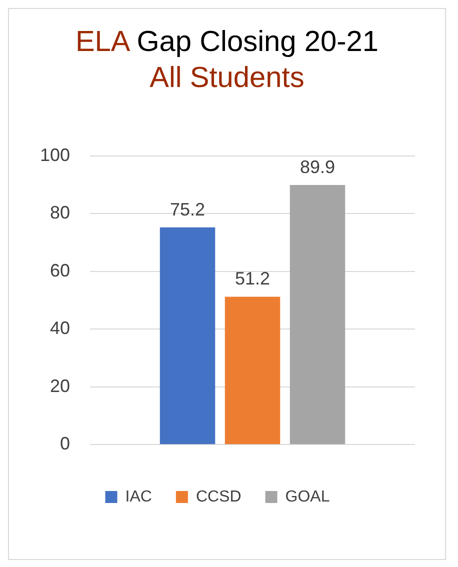 This screenshot has width=458, height=567. Describe the element at coordinates (188, 209) in the screenshot. I see `data-label: 75.2` at that location.